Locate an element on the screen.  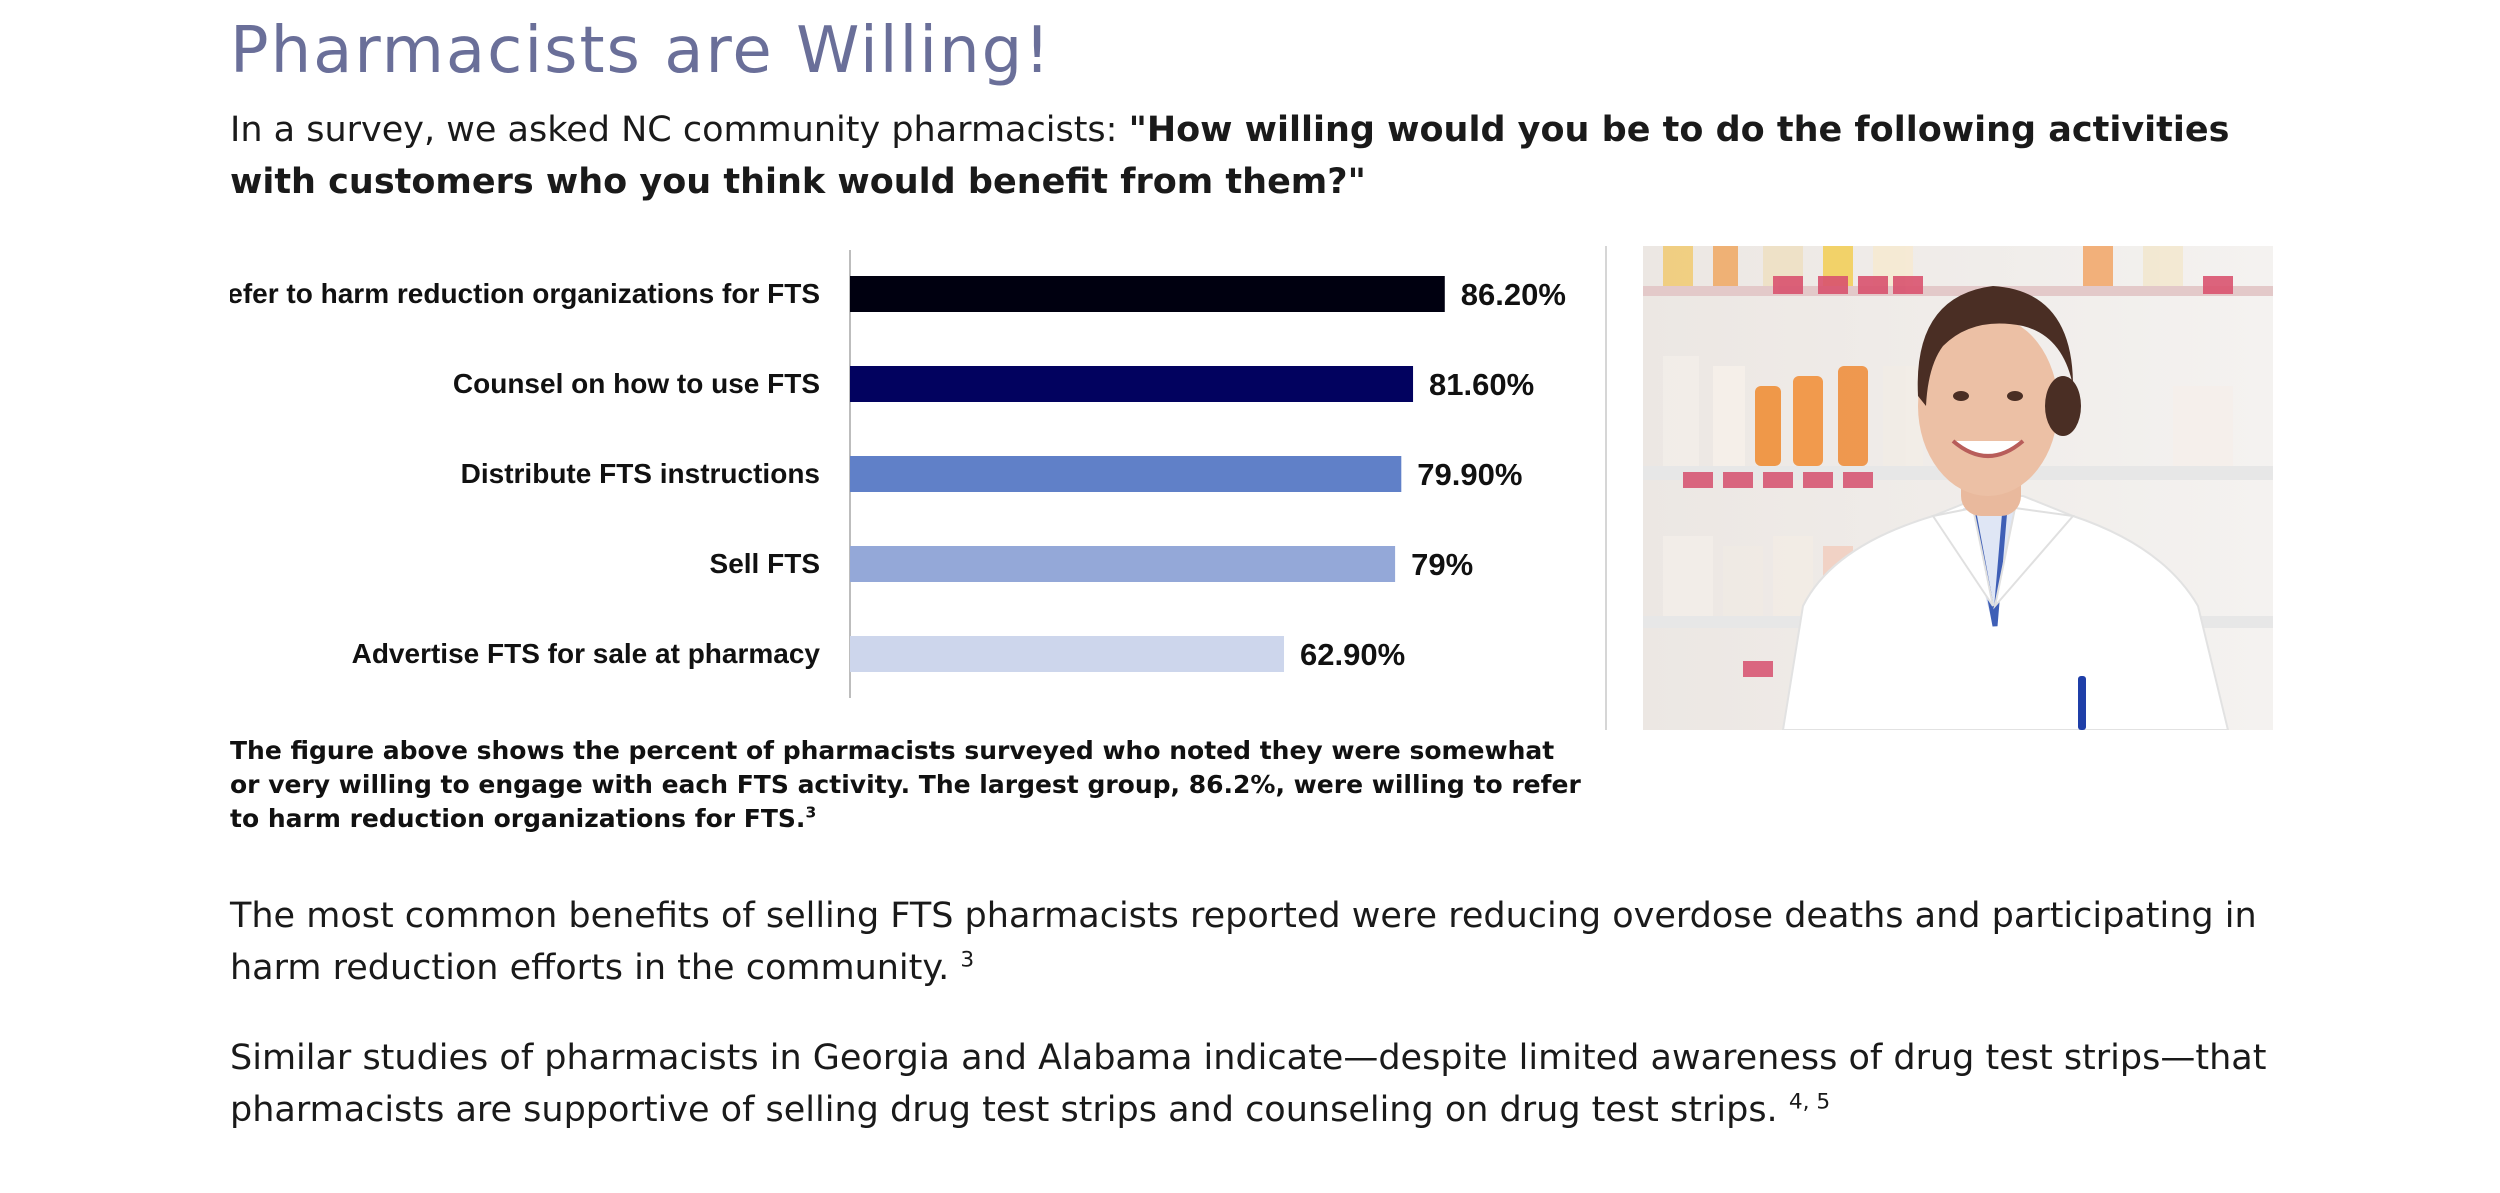
value-label: 79% is located at coordinates (1442, 564).